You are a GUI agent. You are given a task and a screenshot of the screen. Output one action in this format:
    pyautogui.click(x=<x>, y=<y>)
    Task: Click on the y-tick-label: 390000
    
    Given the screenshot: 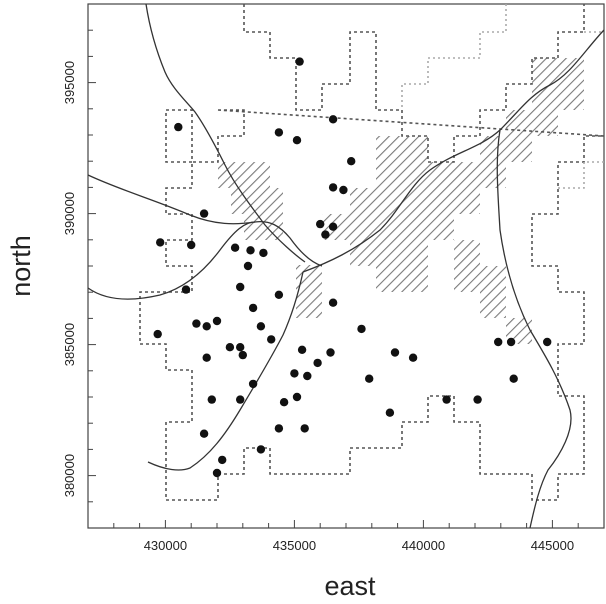 What is the action you would take?
    pyautogui.click(x=69, y=213)
    